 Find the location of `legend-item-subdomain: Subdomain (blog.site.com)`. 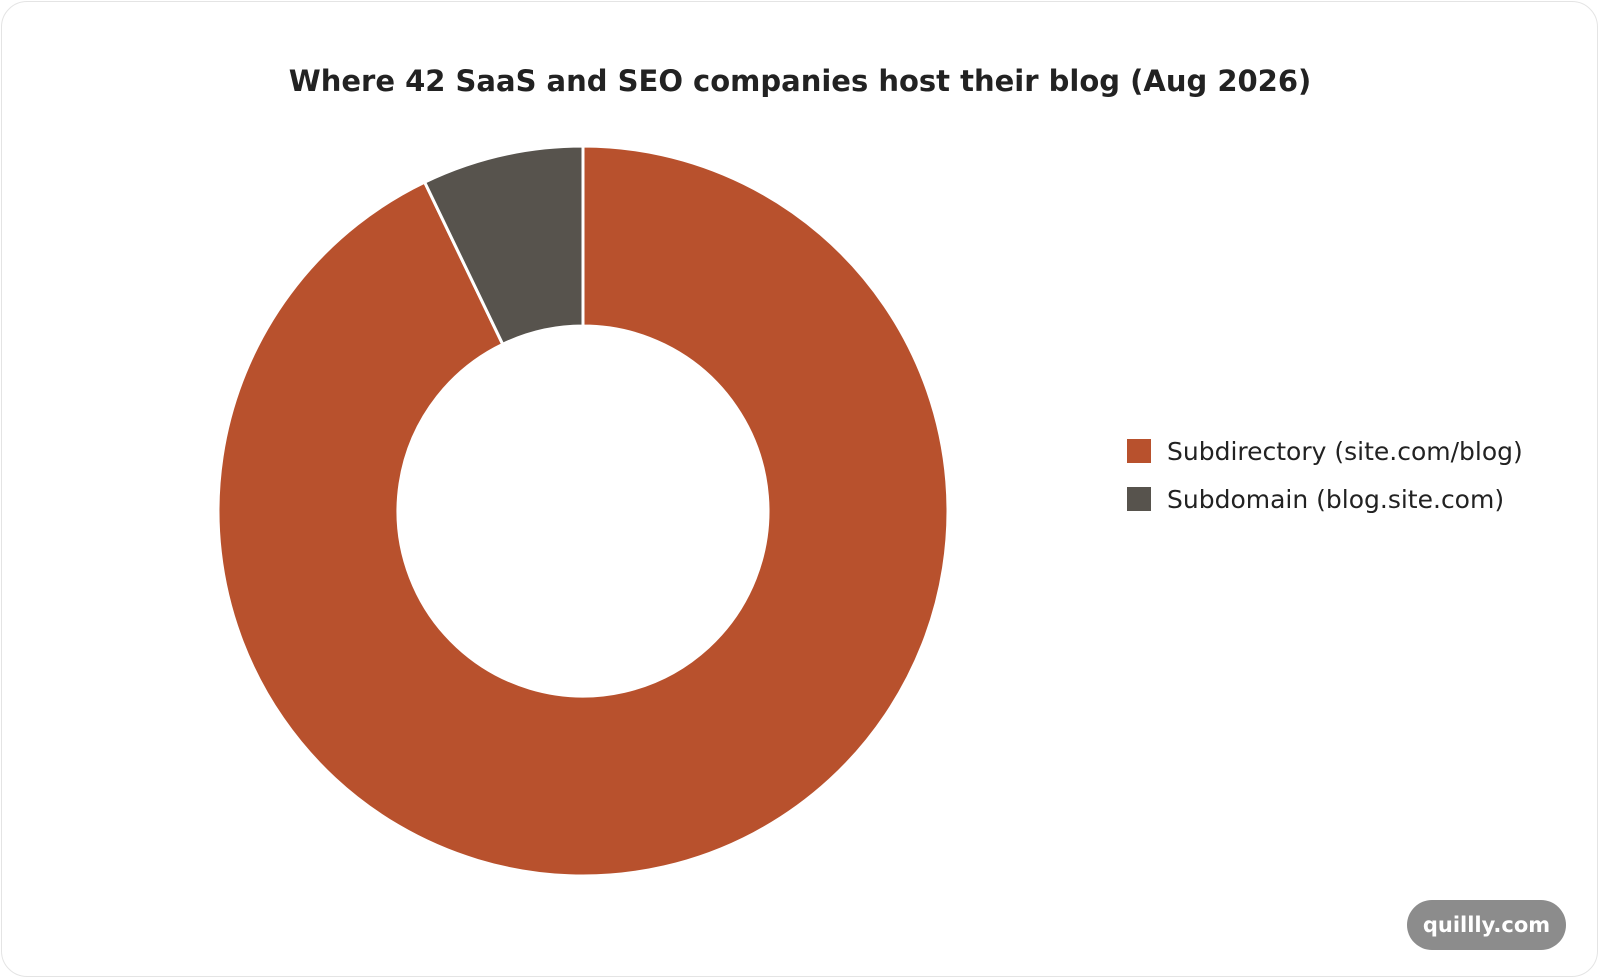

legend-item-subdomain: Subdomain (blog.site.com) is located at coordinates (1325, 499).